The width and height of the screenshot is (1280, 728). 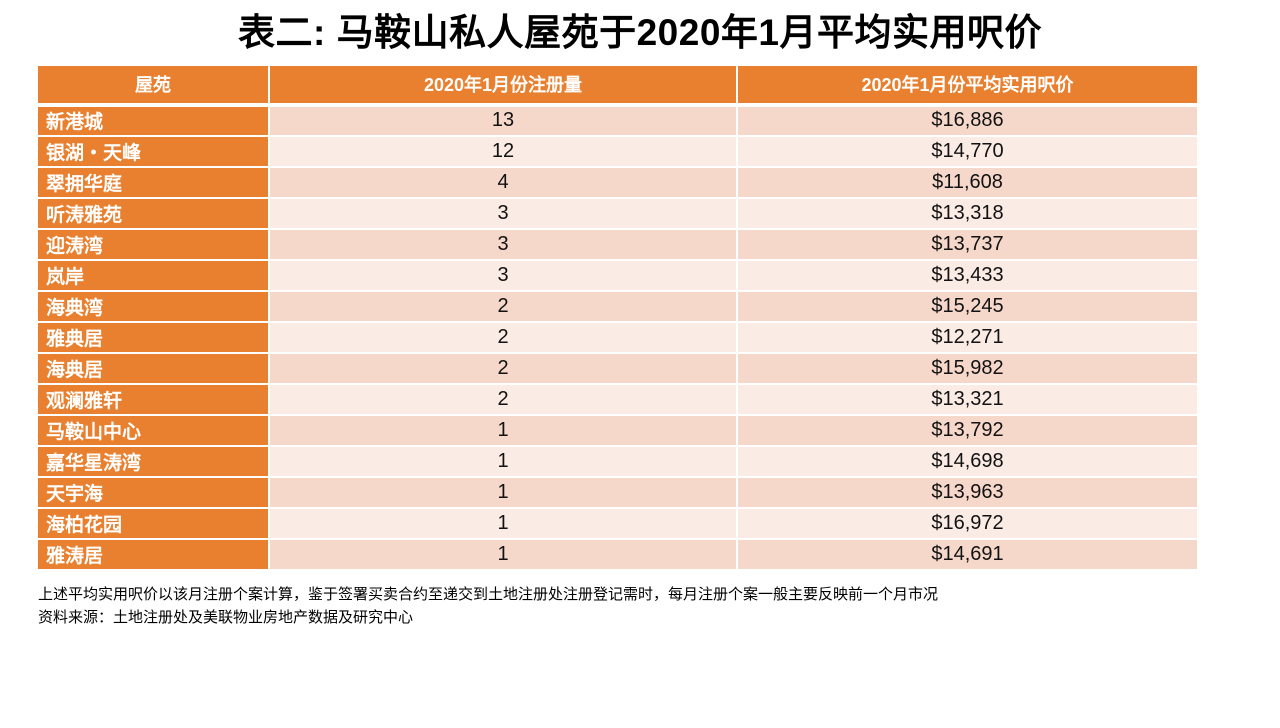 What do you see at coordinates (967, 399) in the screenshot?
I see `avg-price-cell: $13,321` at bounding box center [967, 399].